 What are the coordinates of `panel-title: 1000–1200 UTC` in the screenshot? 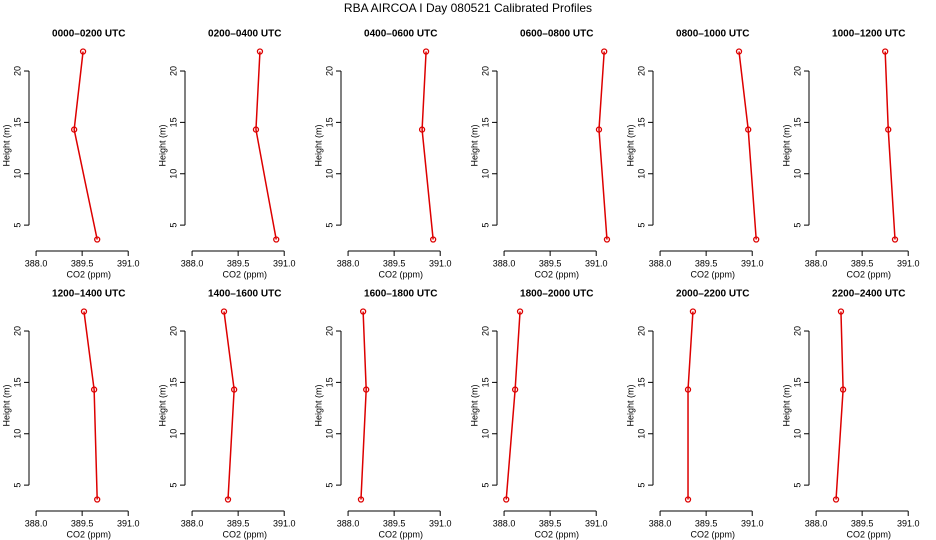 It's located at (868, 34).